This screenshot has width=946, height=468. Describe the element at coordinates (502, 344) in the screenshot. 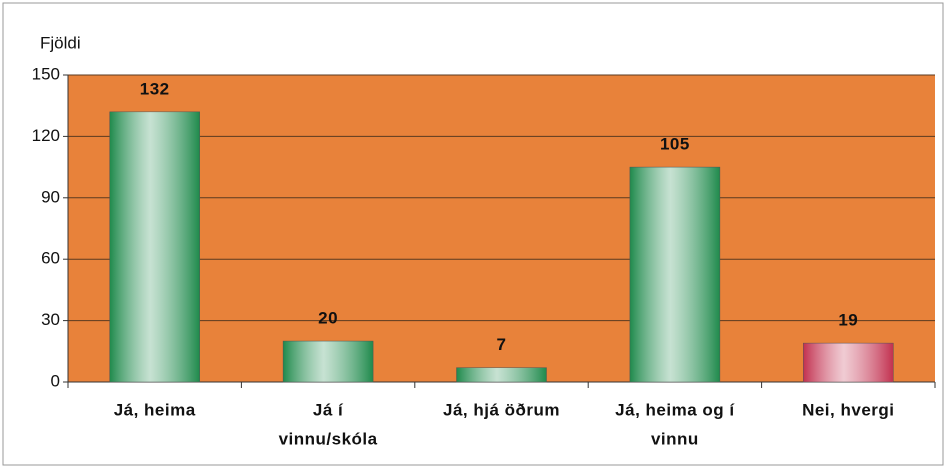

I see `data-label: 7` at that location.